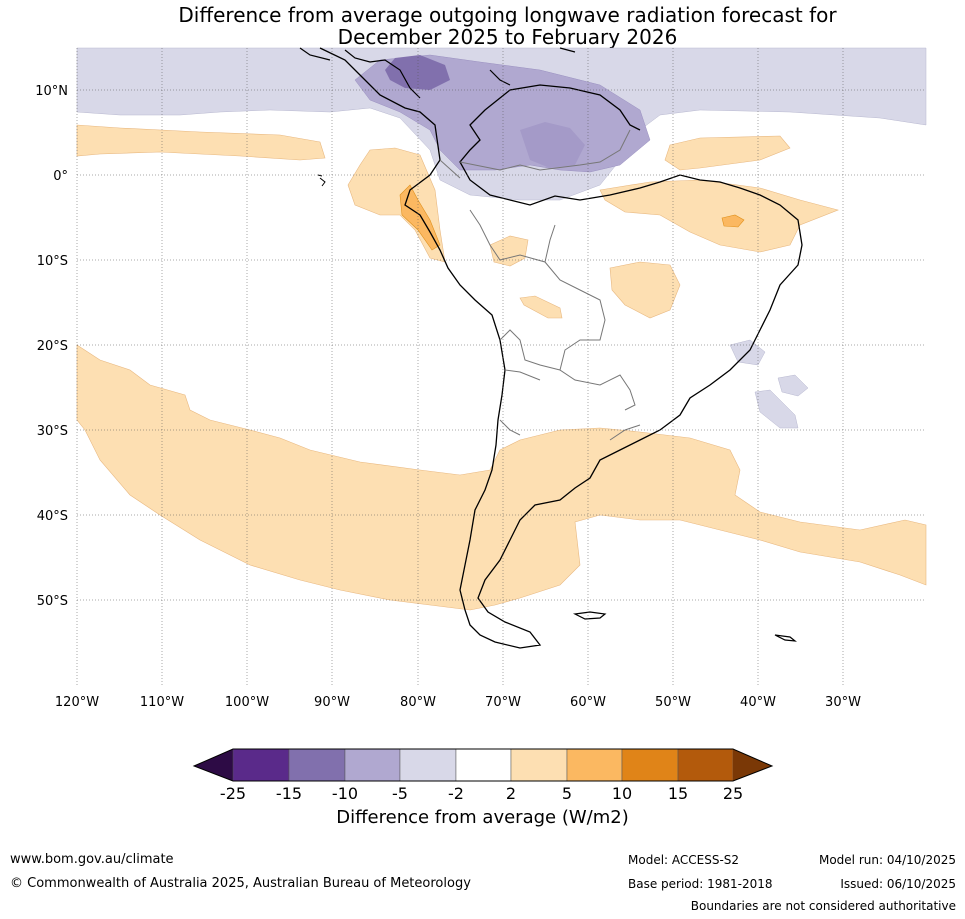 This screenshot has width=965, height=919. I want to click on lat-label-50s: 50°S, so click(52, 601).